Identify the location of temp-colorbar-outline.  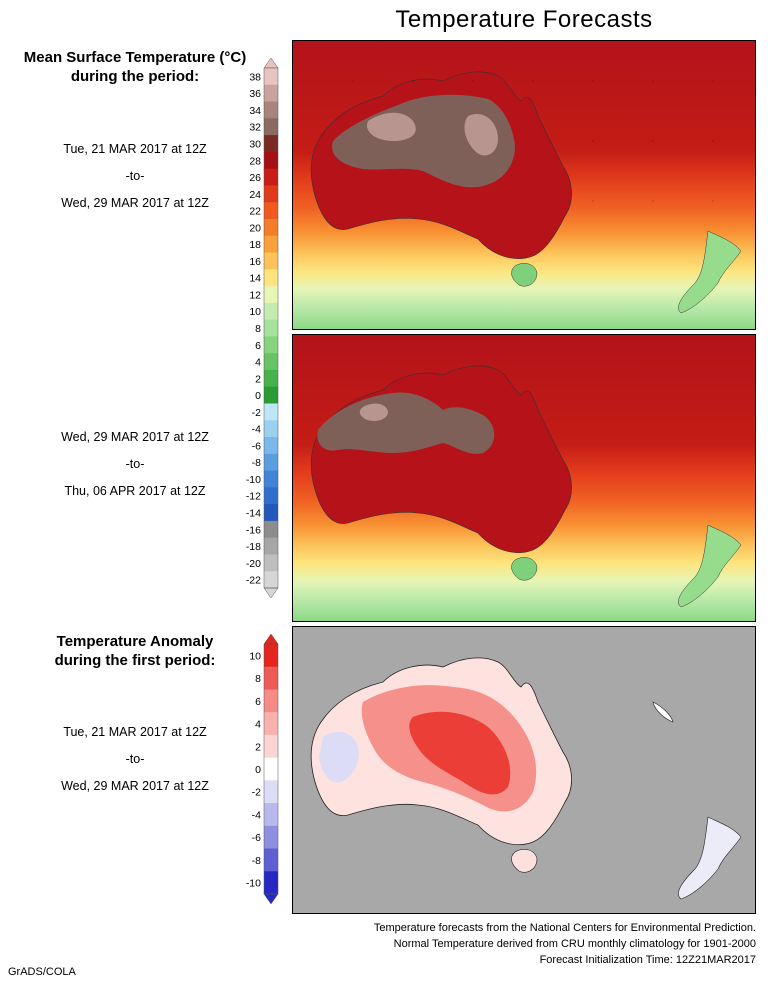
(271, 328).